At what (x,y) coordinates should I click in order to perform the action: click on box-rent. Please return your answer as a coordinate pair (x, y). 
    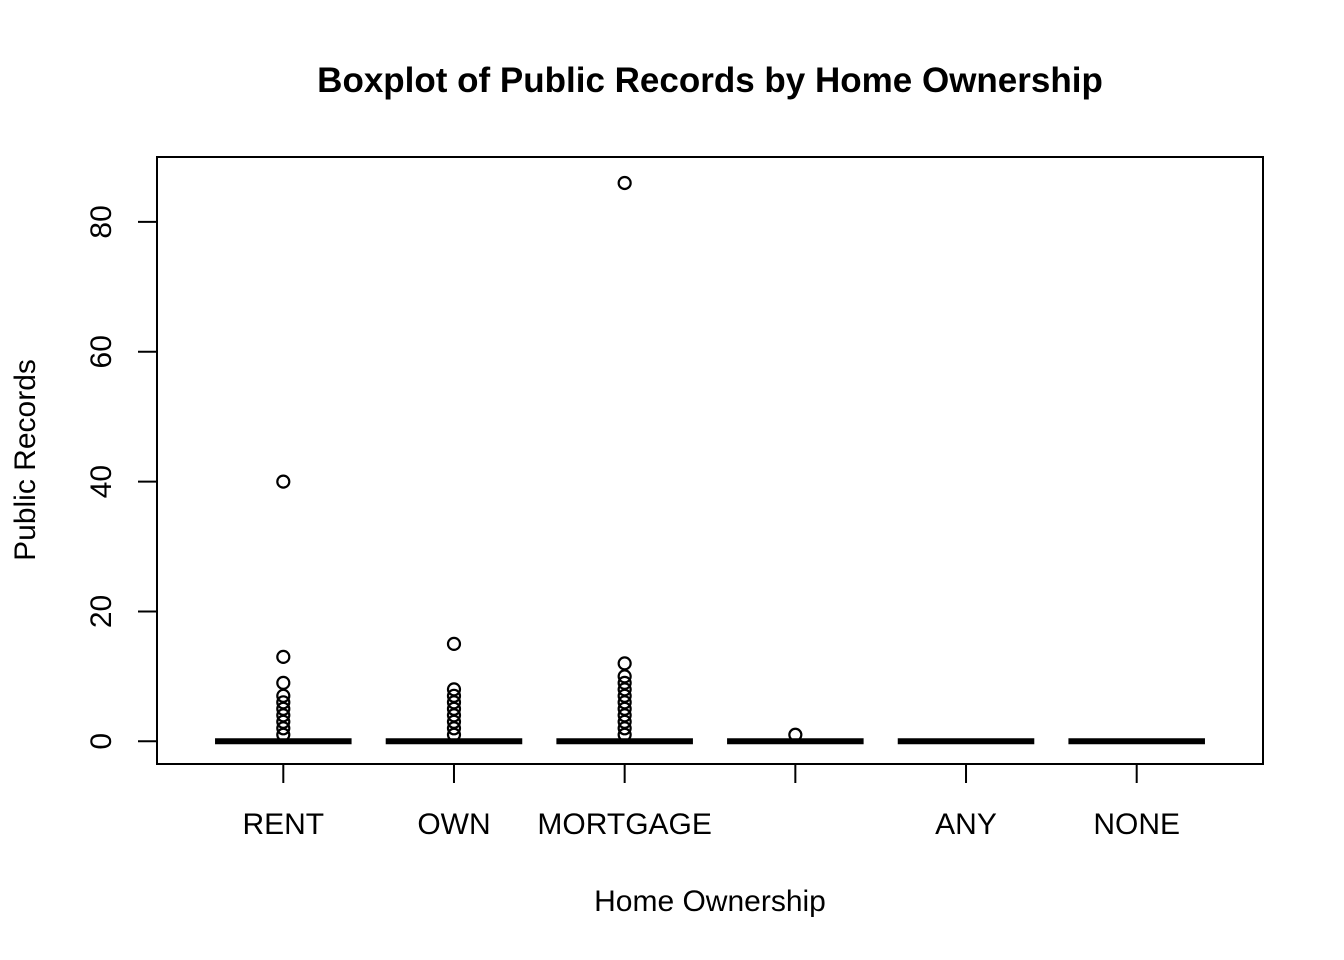
    Looking at the image, I should click on (283, 609).